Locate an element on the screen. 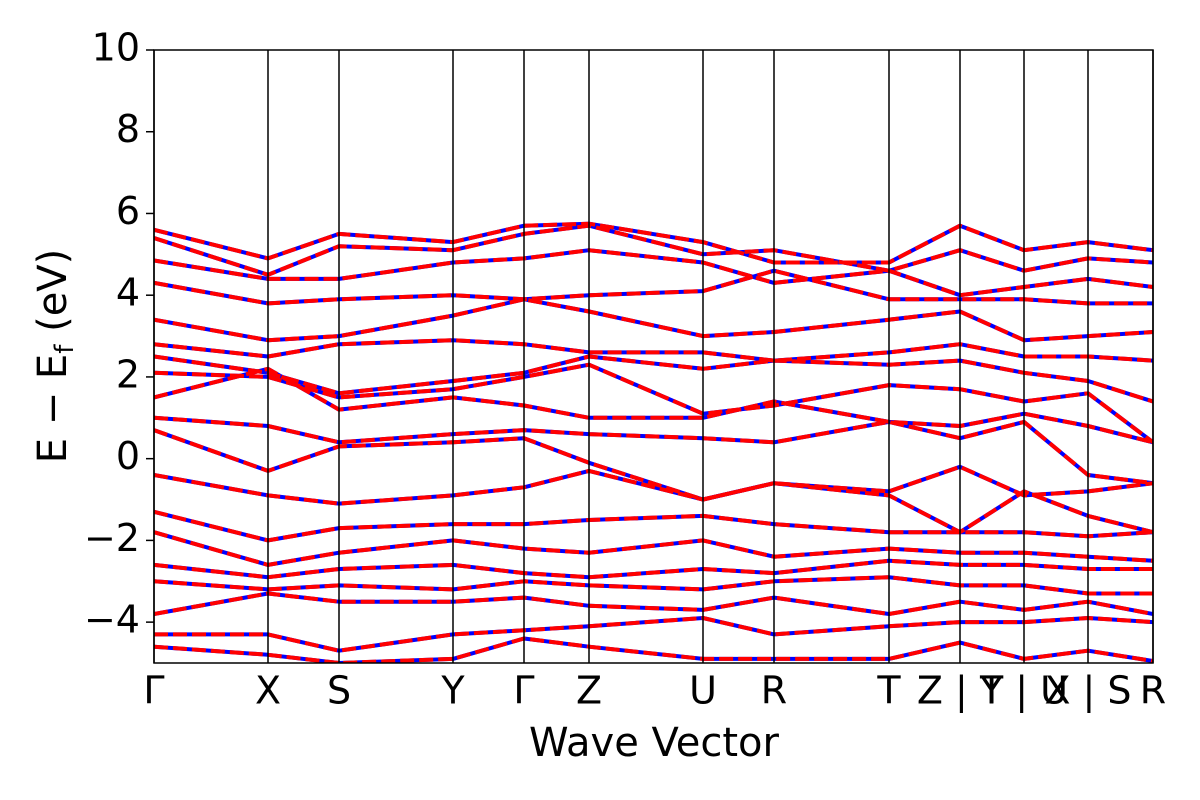 The width and height of the screenshot is (1200, 800). y-axis-label: E − Ef (eV) is located at coordinates (55, 356).